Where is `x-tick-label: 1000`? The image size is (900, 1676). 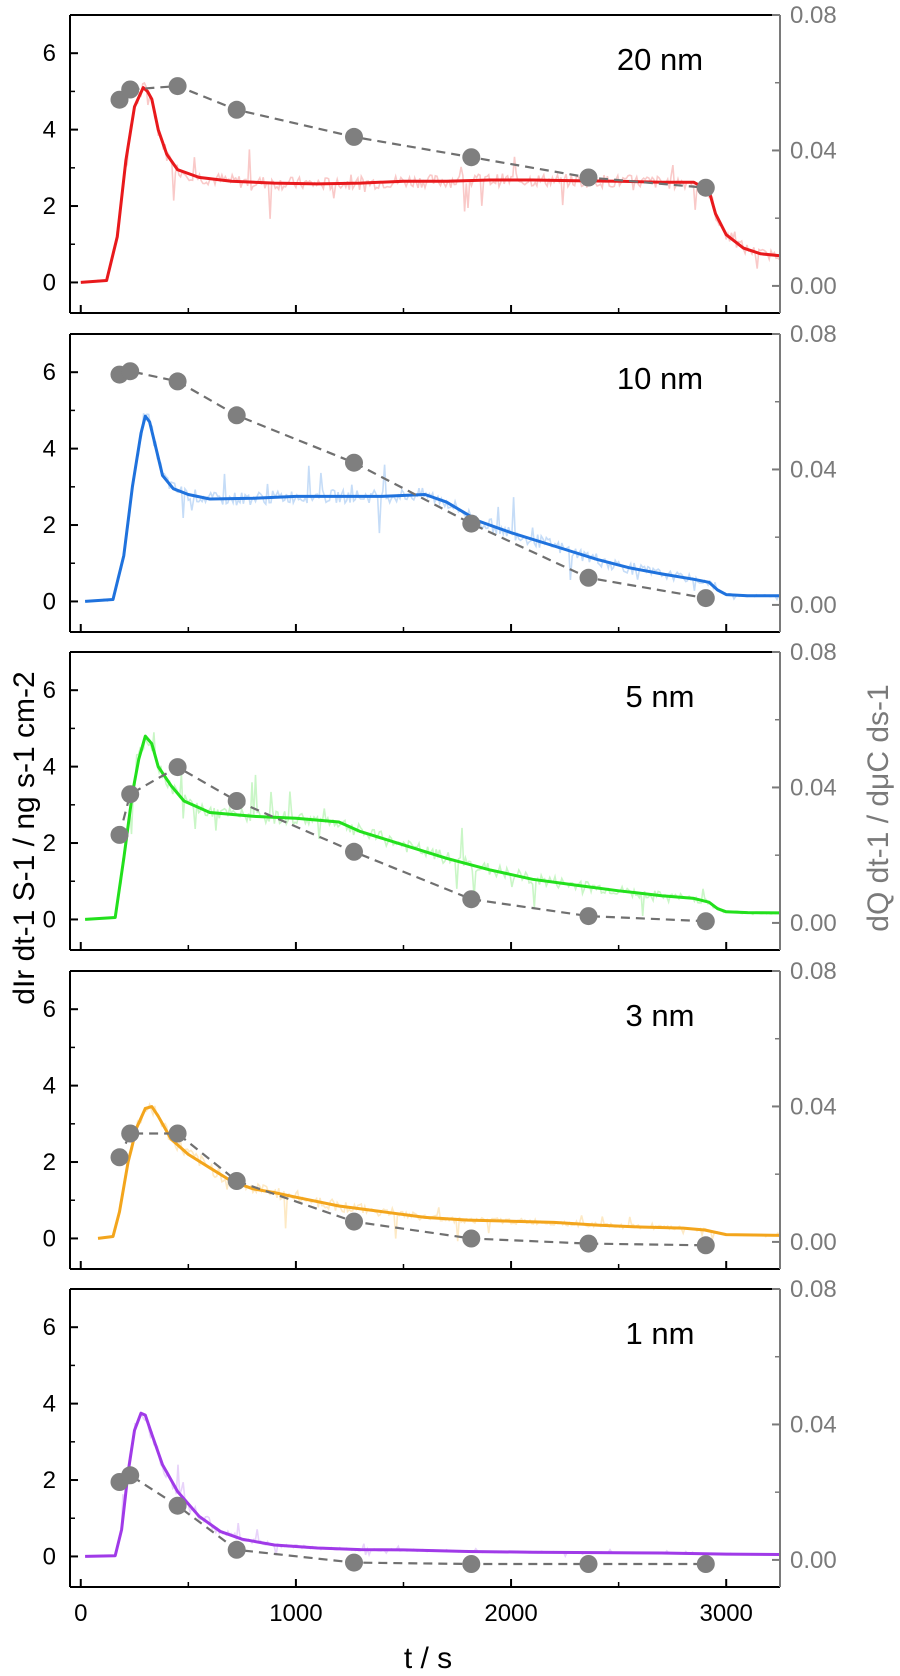 x-tick-label: 1000 is located at coordinates (295, 1613).